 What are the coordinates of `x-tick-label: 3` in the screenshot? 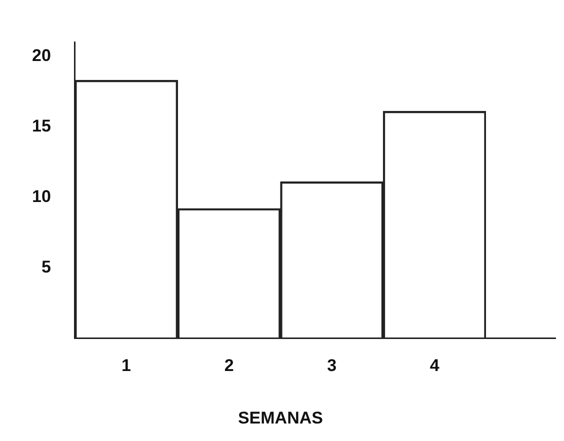 It's located at (332, 366).